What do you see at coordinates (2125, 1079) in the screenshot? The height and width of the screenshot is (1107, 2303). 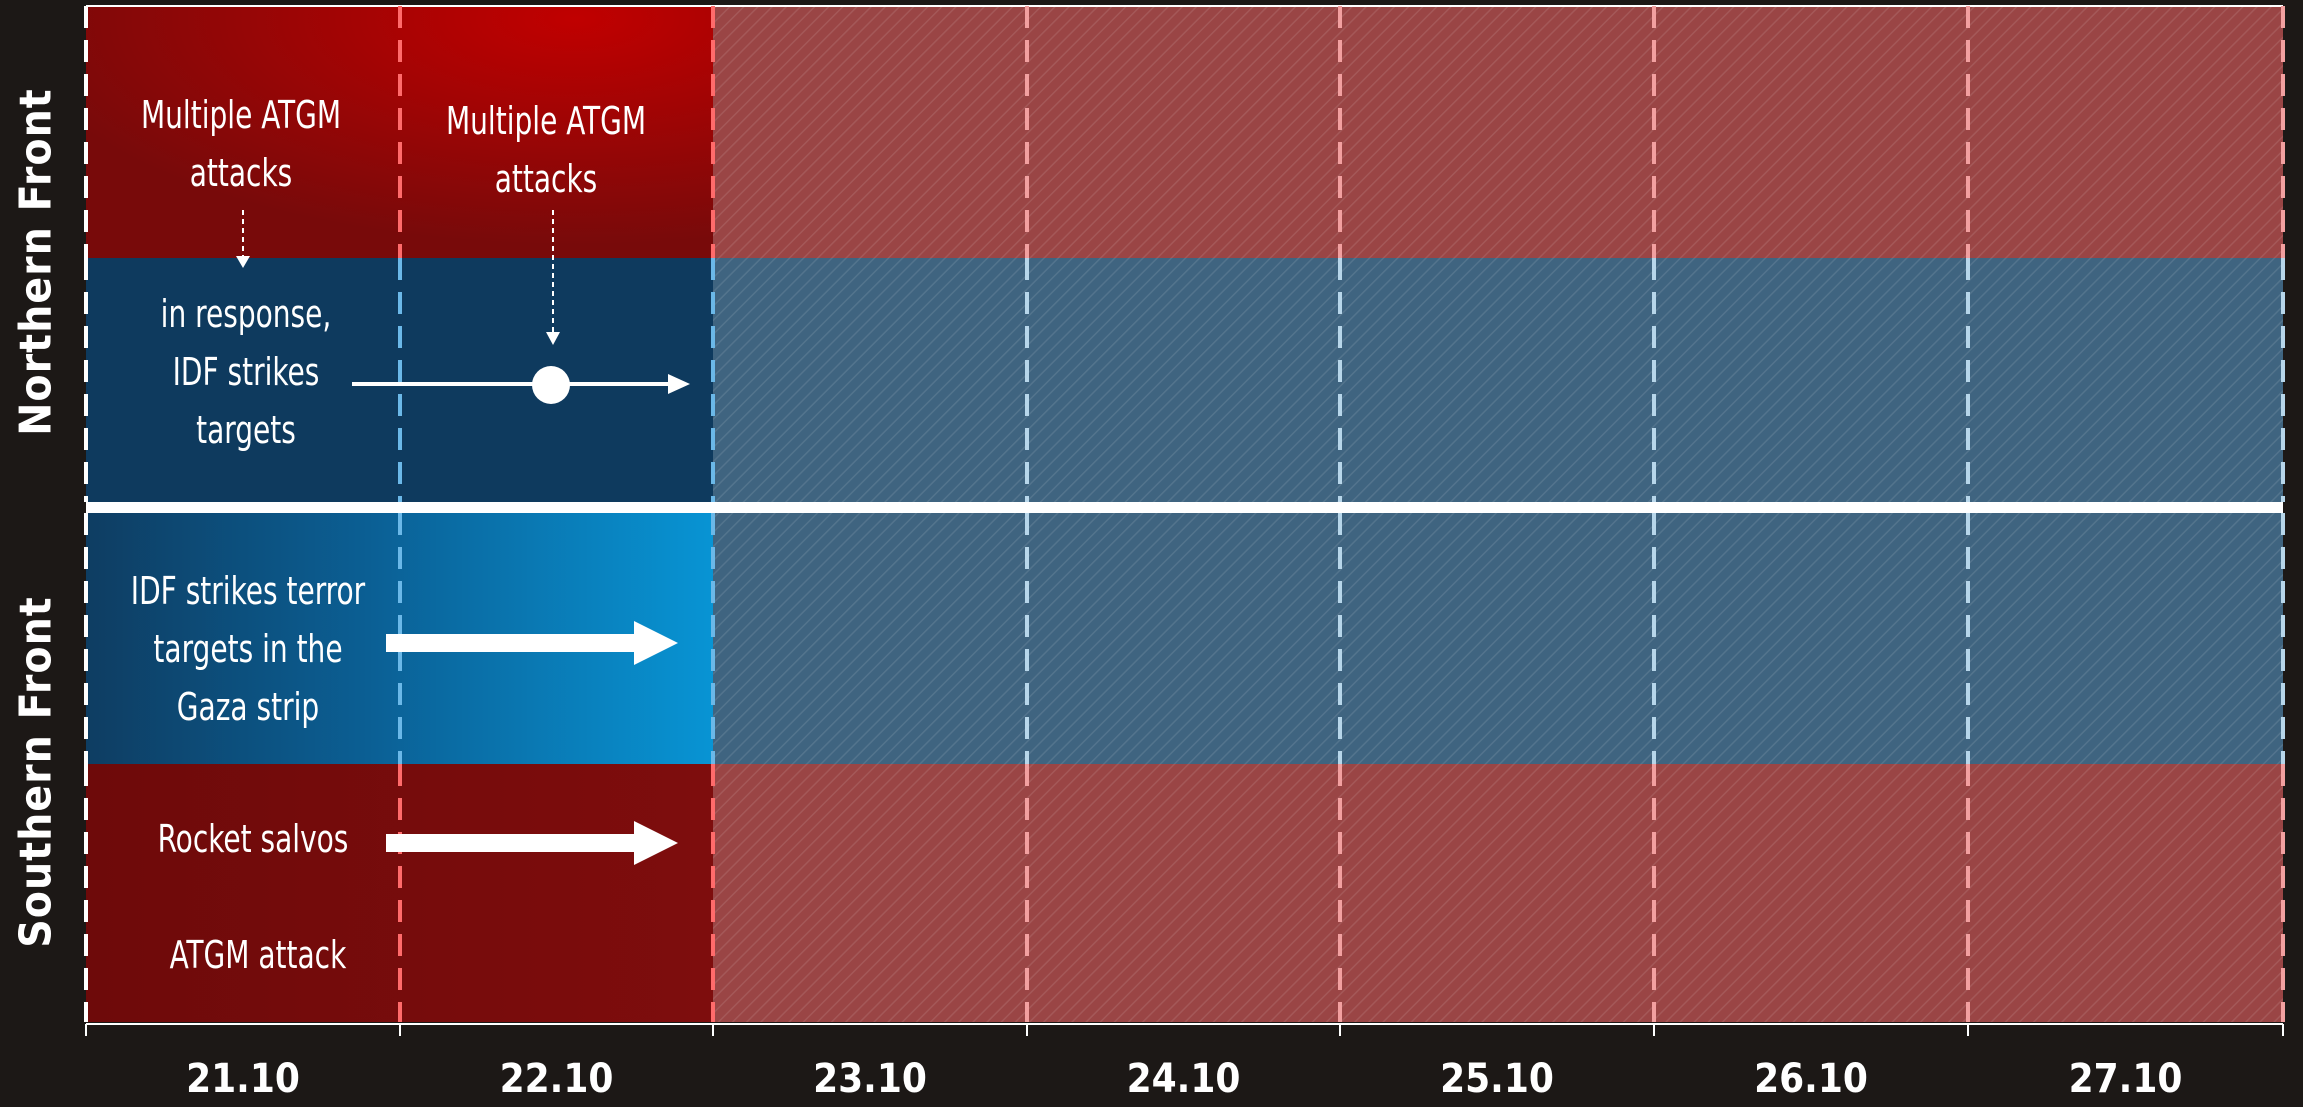 I see `date-label: 27.10` at bounding box center [2125, 1079].